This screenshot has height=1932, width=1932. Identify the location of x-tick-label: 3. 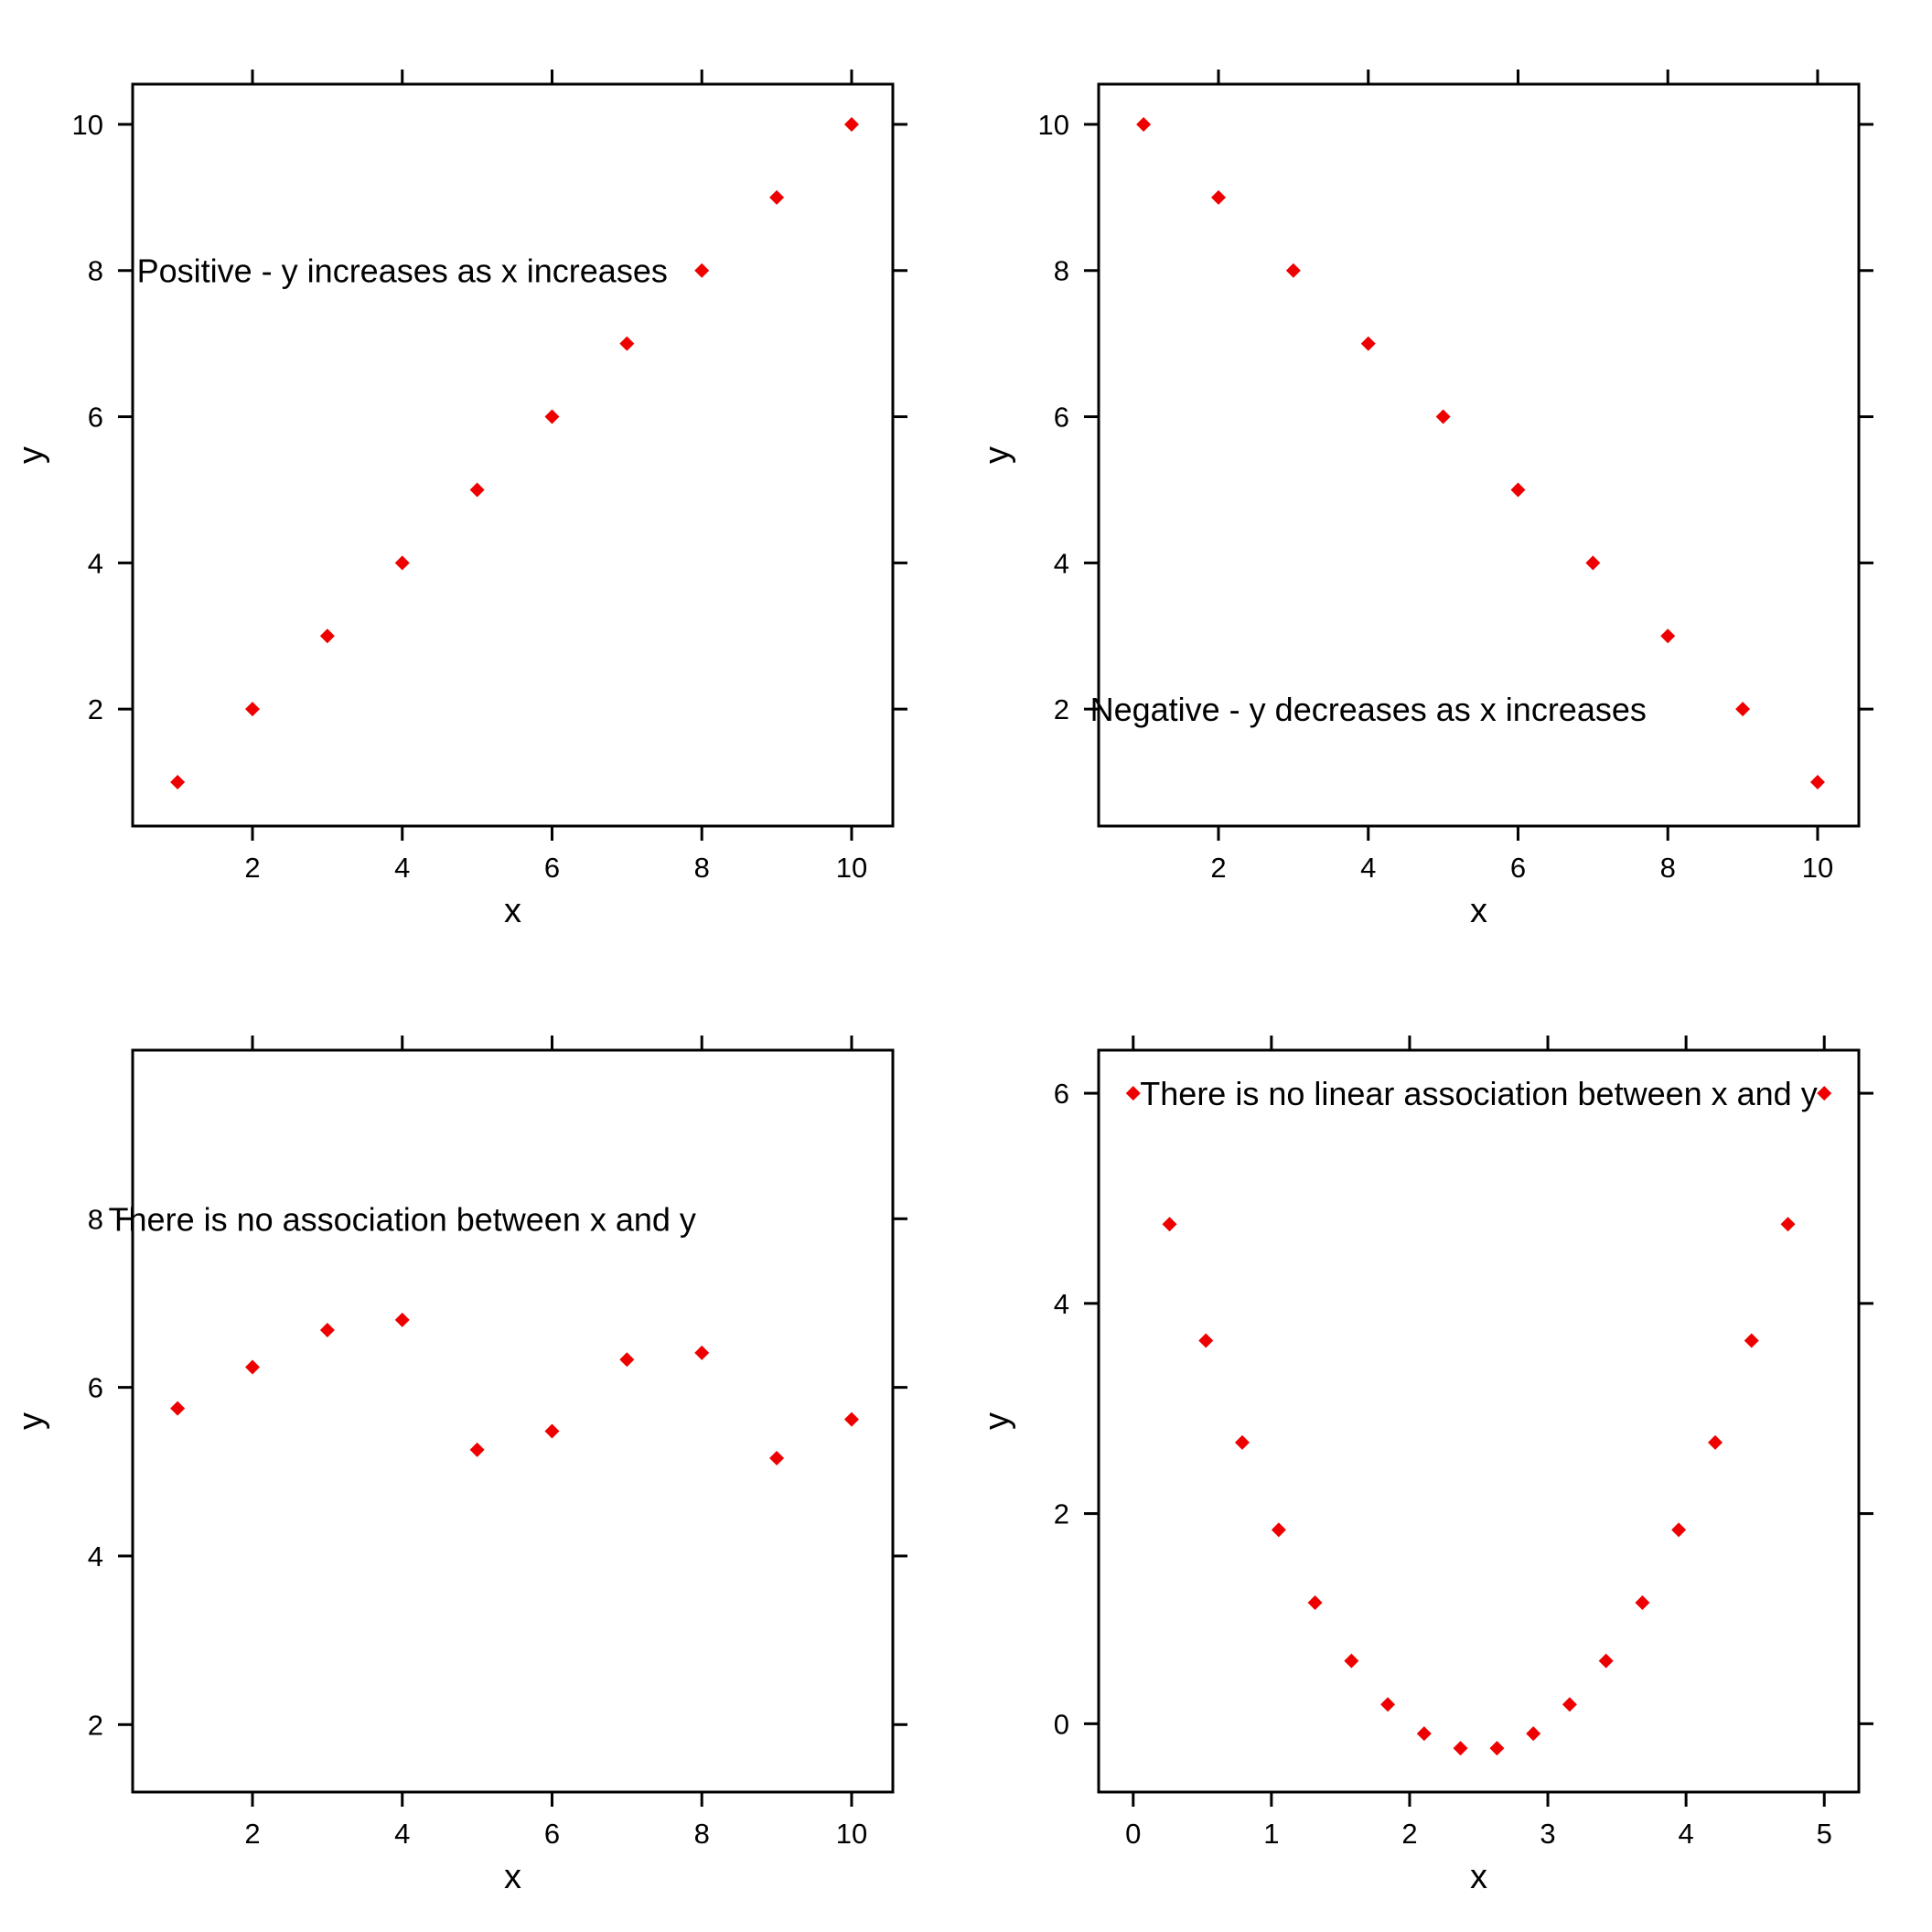
(1547, 1834).